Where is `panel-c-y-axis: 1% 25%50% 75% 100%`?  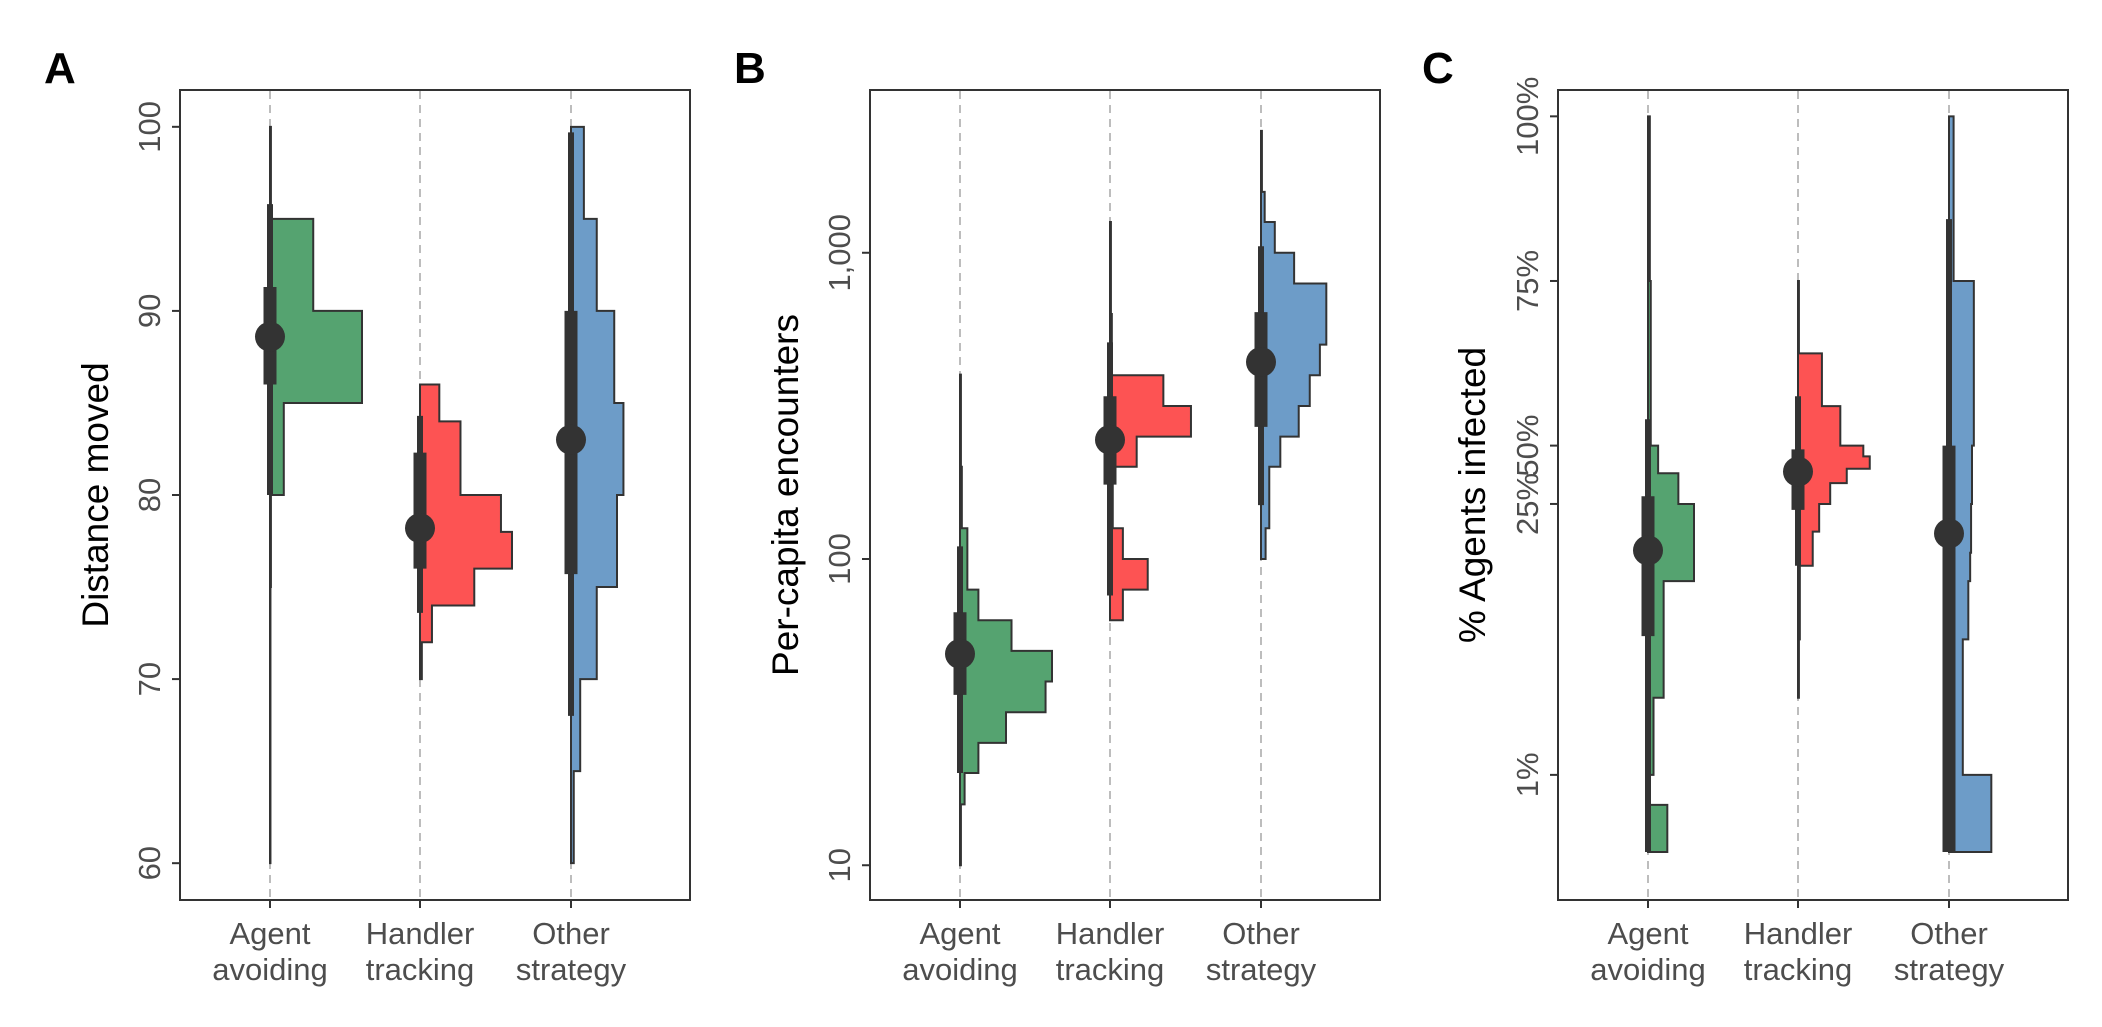 panel-c-y-axis: 1% 25%50% 75% 100% is located at coordinates (1534, 437).